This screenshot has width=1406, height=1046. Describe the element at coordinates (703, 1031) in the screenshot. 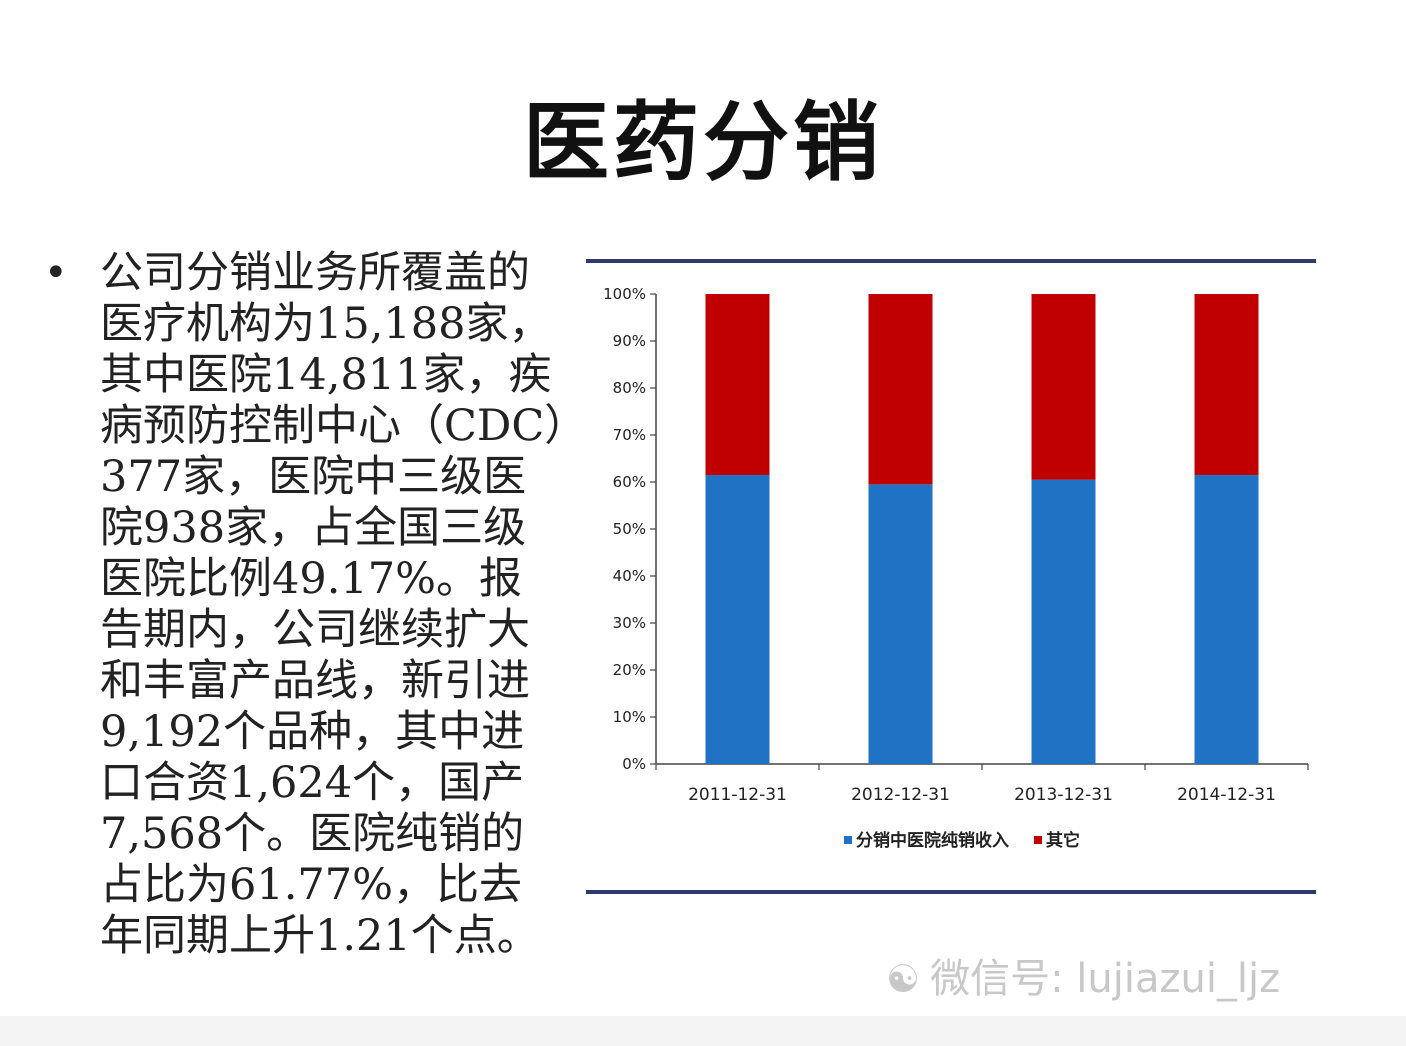

I see `bottom-strip` at that location.